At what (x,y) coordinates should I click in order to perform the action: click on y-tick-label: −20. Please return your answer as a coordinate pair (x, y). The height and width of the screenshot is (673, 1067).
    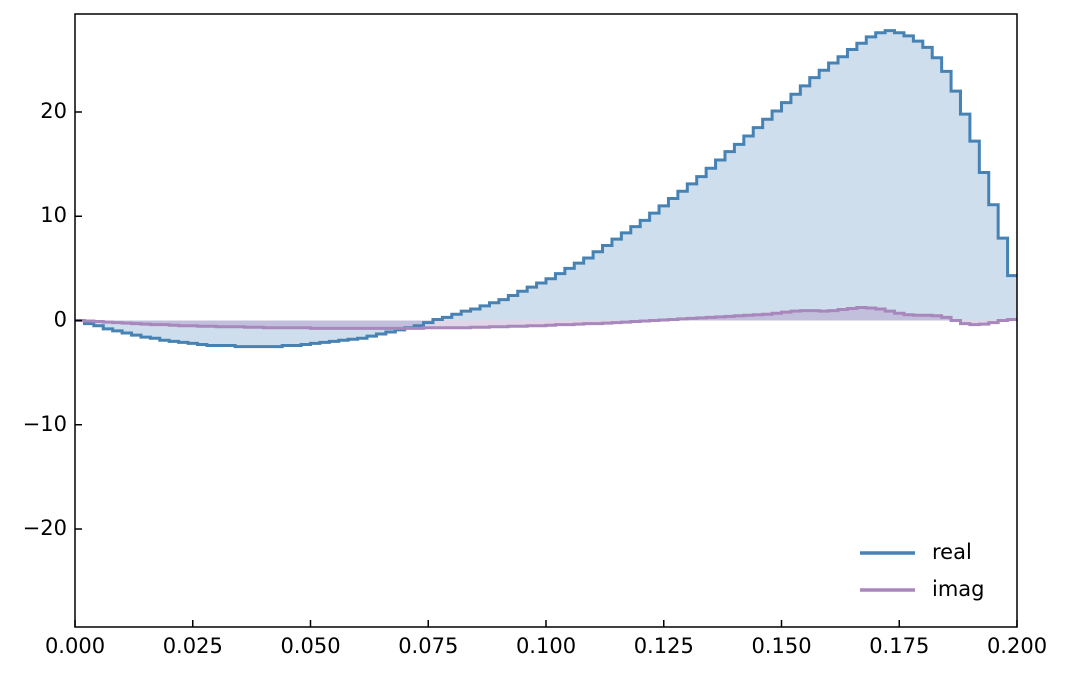
    Looking at the image, I should click on (45, 528).